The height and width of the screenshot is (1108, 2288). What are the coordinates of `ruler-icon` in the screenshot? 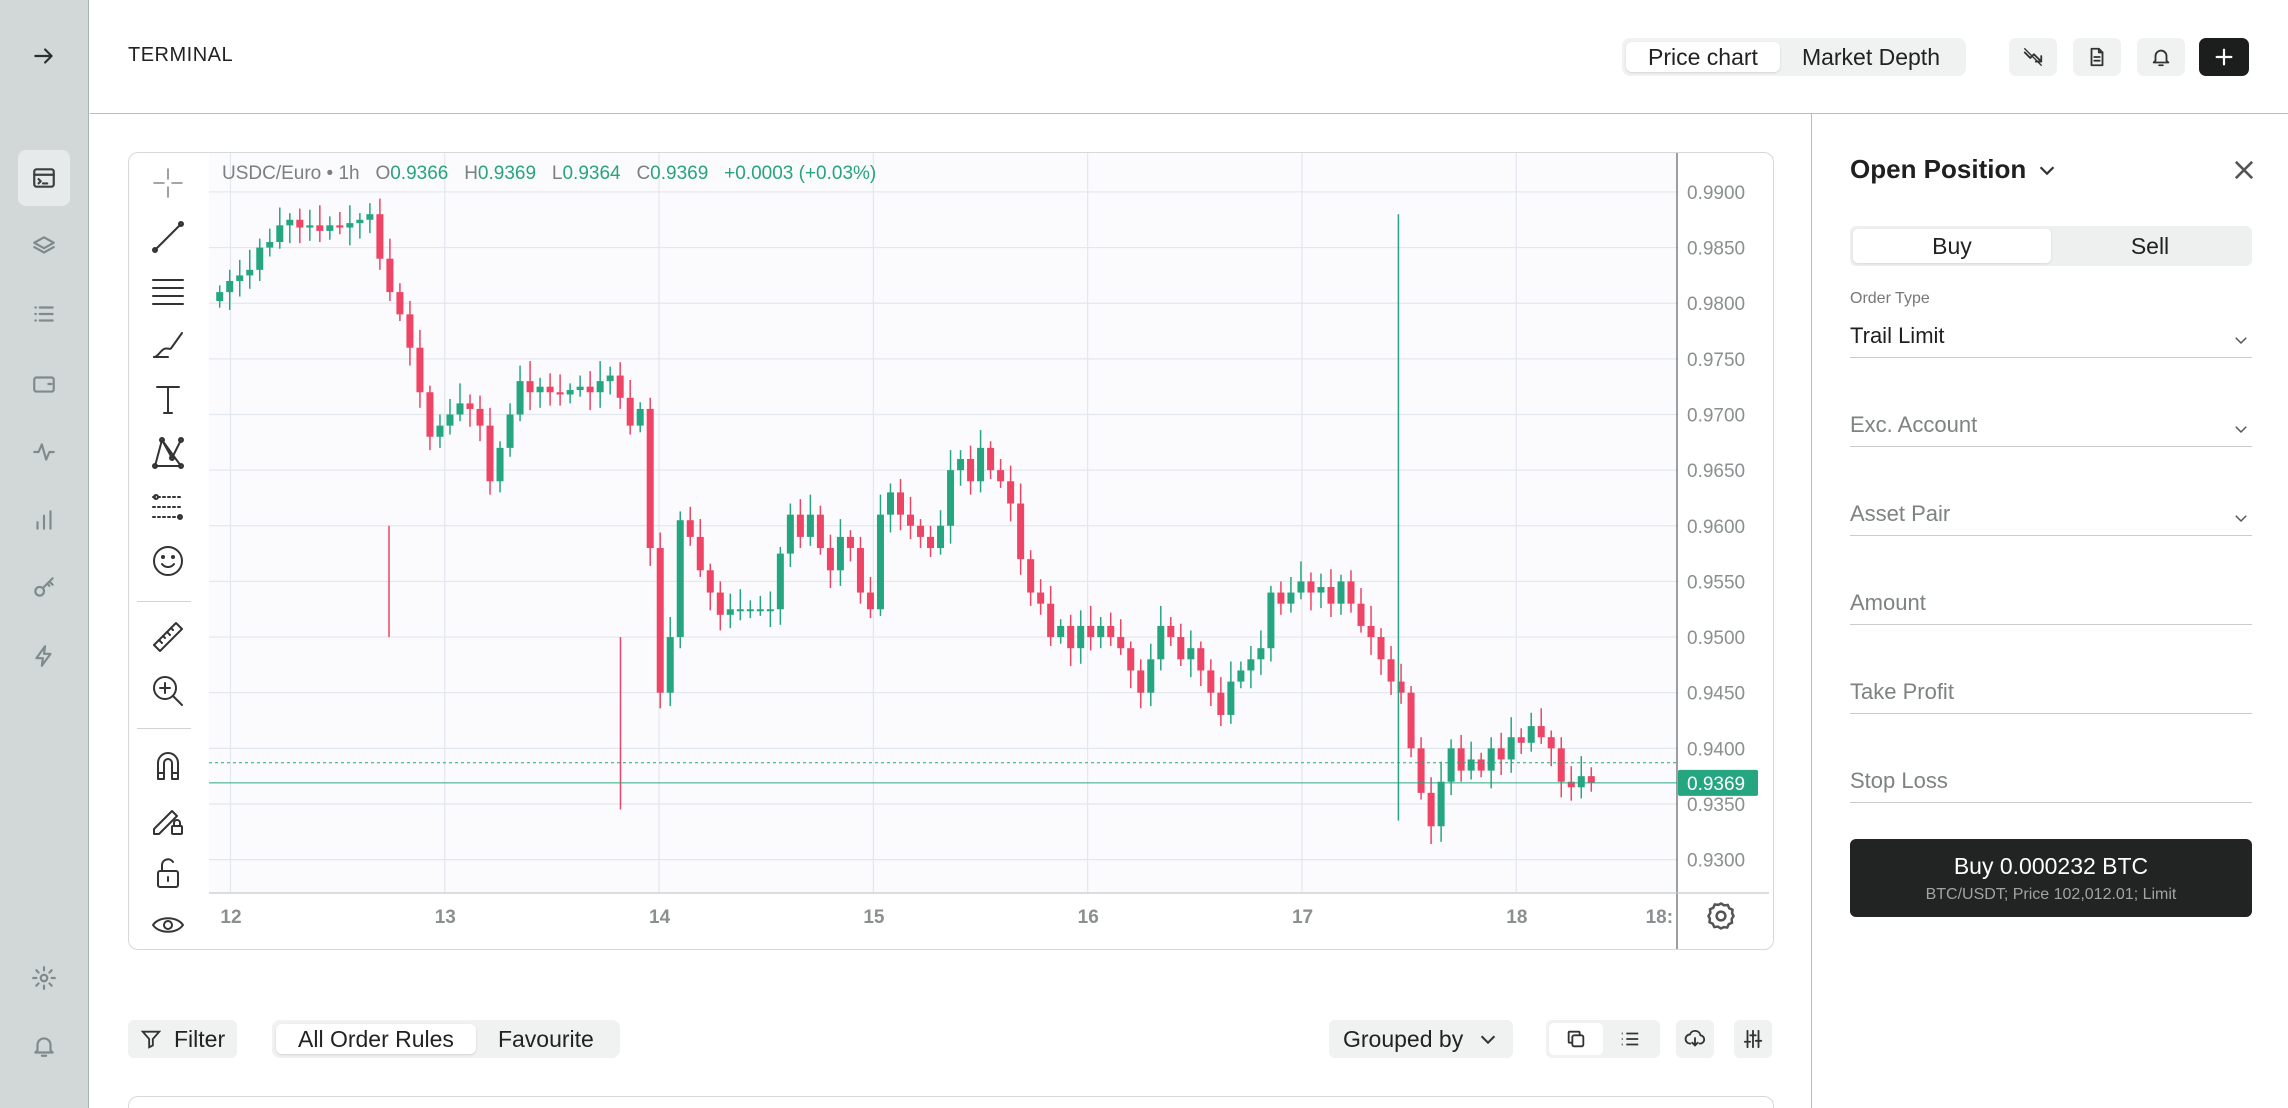 It's located at (168, 637).